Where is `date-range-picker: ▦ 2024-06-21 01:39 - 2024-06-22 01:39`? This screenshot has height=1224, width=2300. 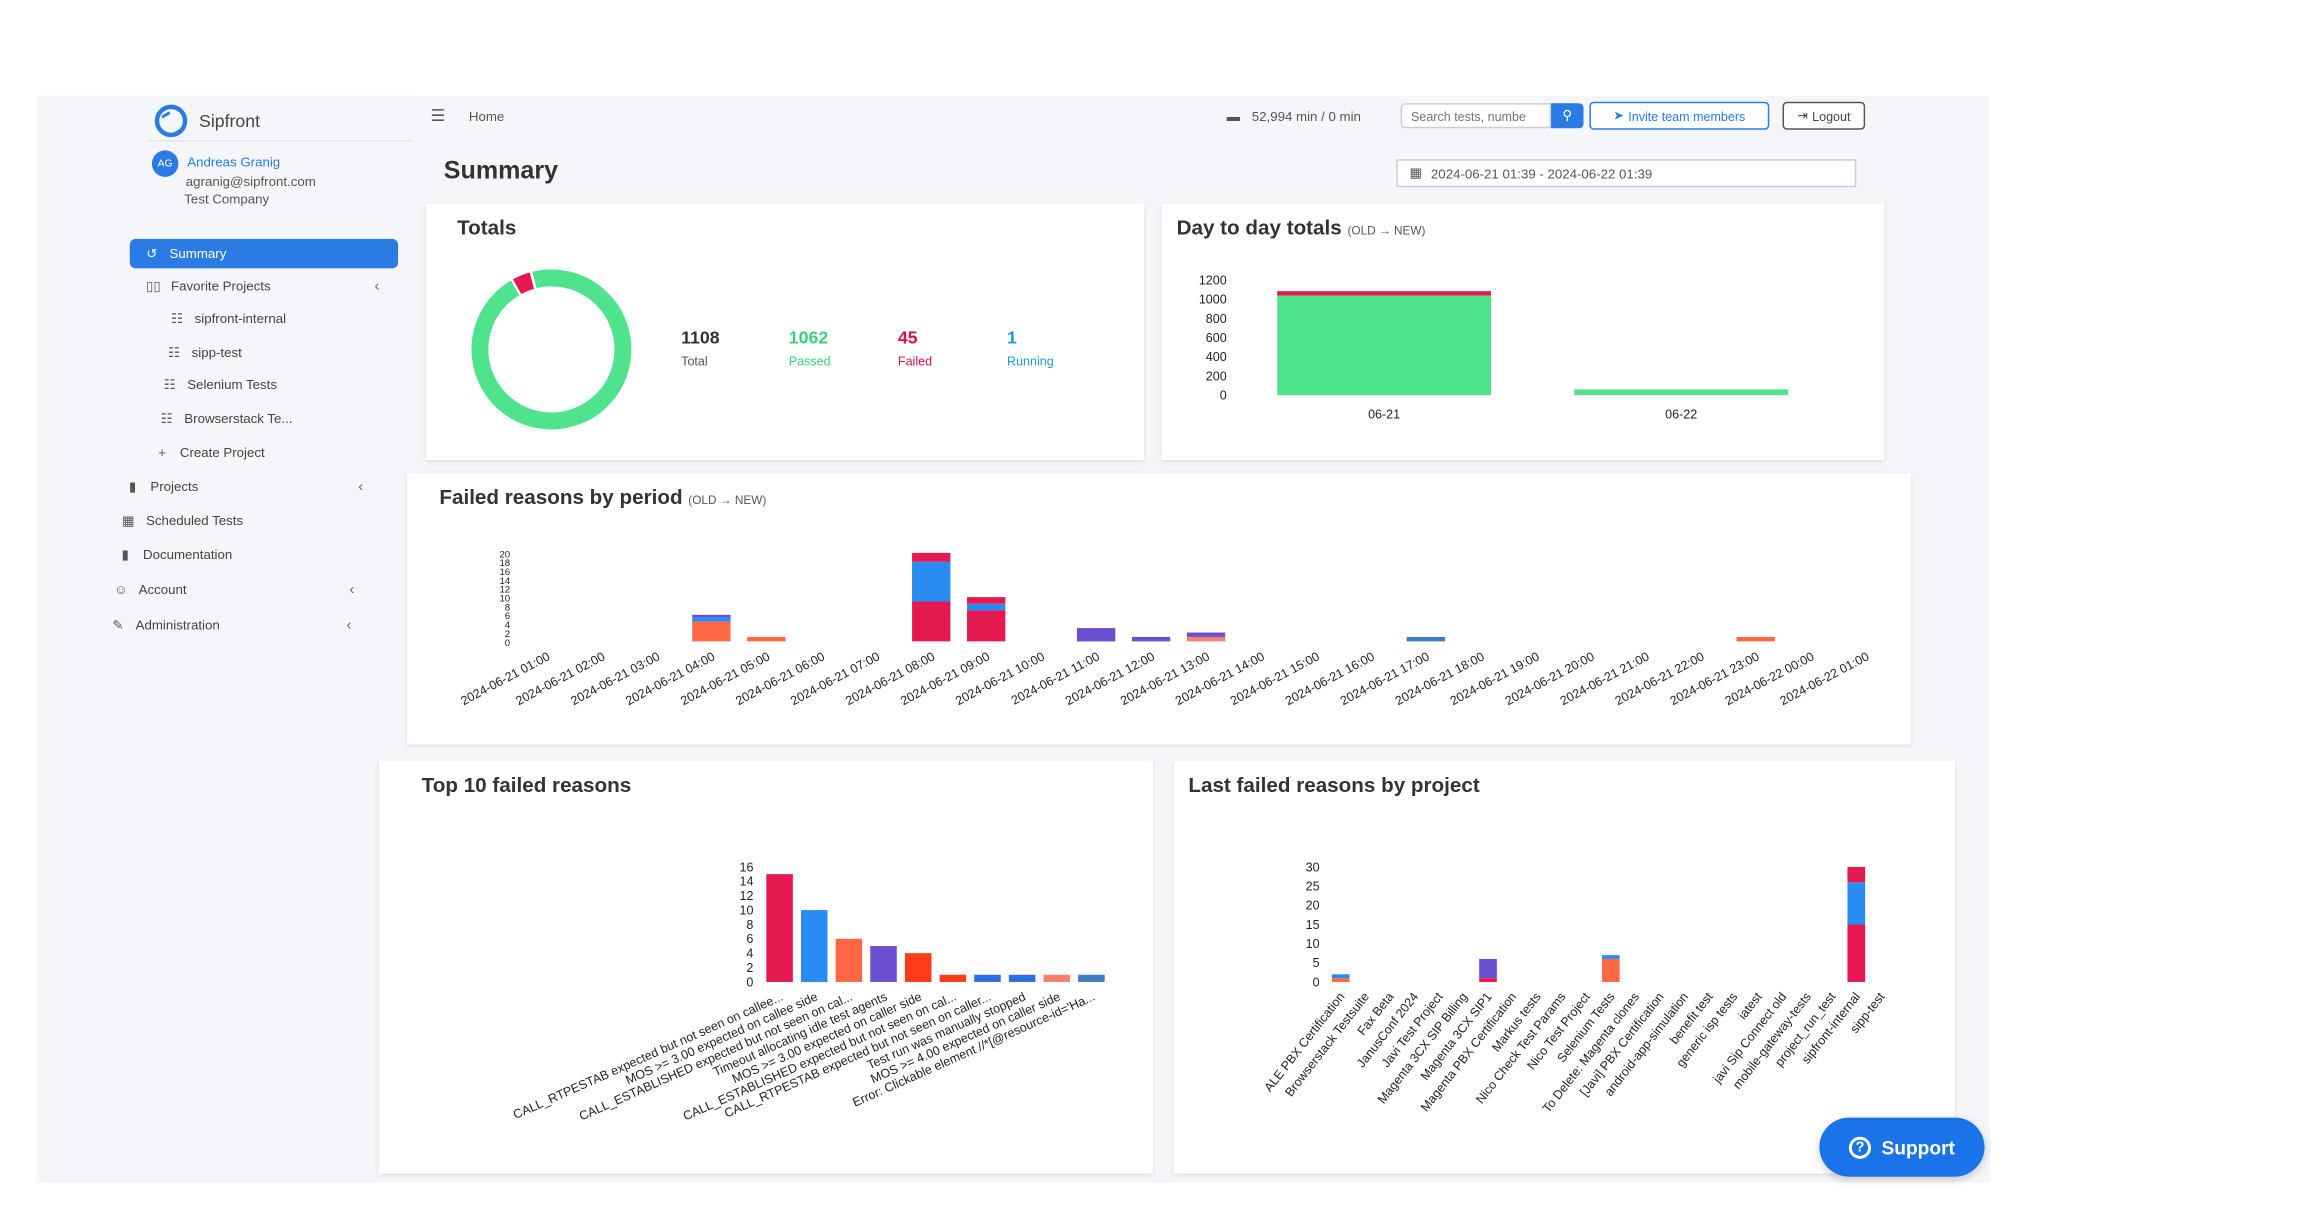 date-range-picker: ▦ 2024-06-21 01:39 - 2024-06-22 01:39 is located at coordinates (1626, 173).